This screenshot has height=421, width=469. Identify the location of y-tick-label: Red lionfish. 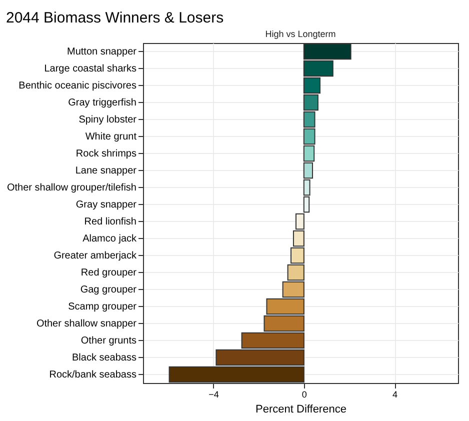
(110, 222).